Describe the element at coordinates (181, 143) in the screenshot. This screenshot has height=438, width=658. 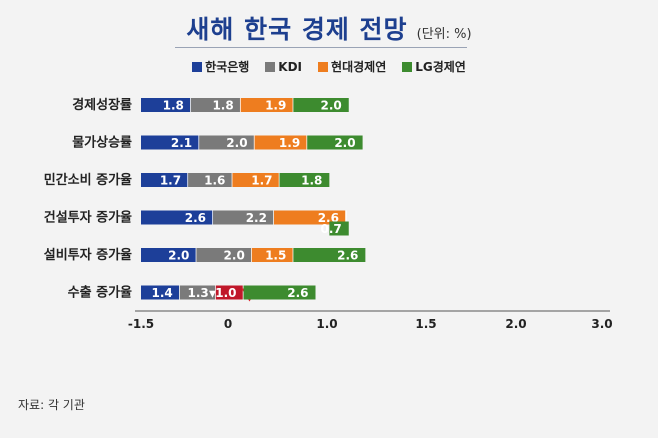
I see `bar-value-label: 2.1` at that location.